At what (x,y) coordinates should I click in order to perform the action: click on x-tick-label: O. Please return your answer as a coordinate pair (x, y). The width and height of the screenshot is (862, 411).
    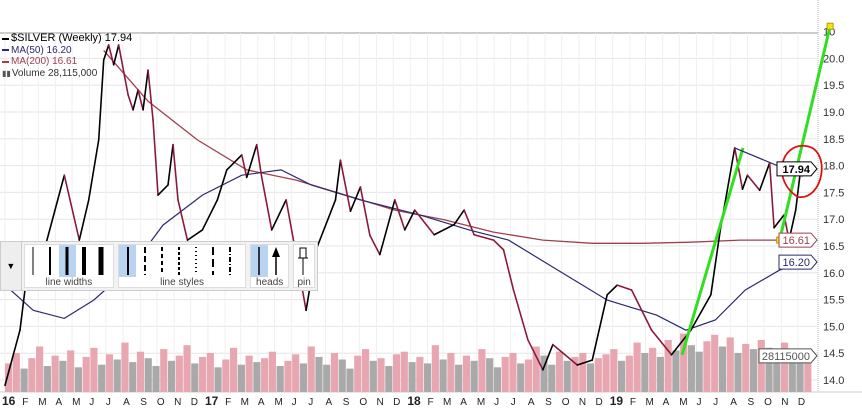
    Looking at the image, I should click on (161, 402).